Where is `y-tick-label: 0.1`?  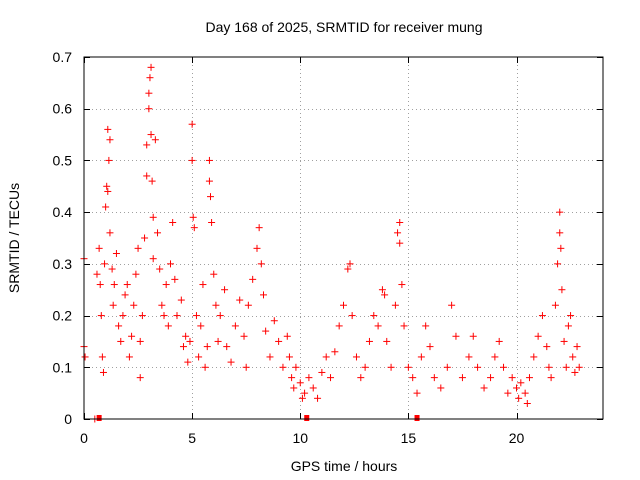 y-tick-label: 0.1 is located at coordinates (63, 367).